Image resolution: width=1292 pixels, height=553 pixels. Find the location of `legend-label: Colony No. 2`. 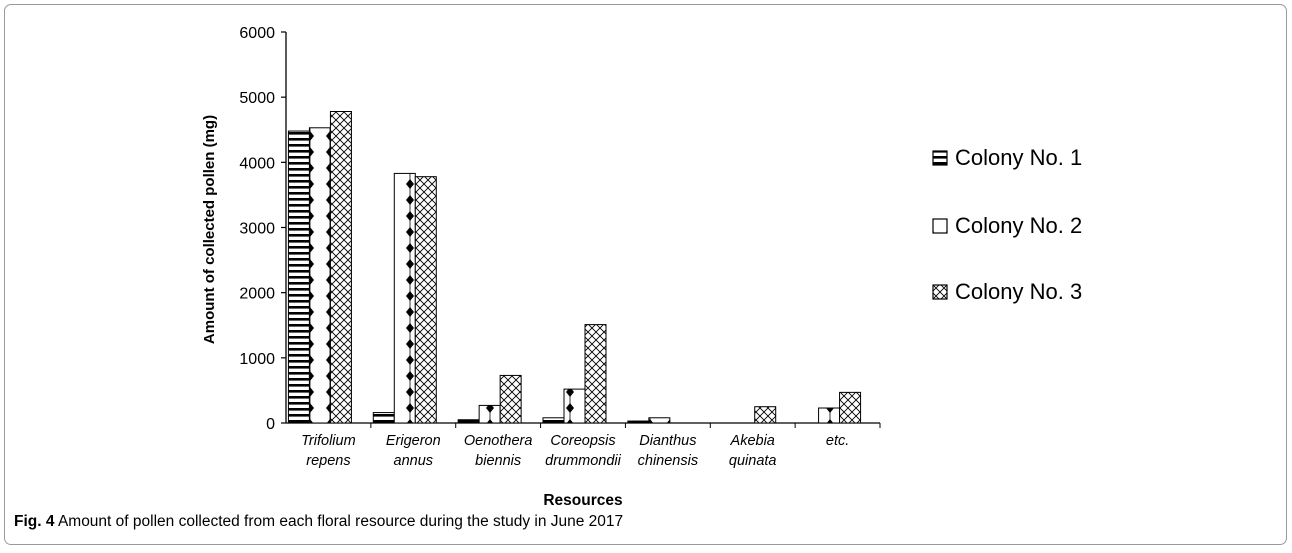

legend-label: Colony No. 2 is located at coordinates (1018, 225).